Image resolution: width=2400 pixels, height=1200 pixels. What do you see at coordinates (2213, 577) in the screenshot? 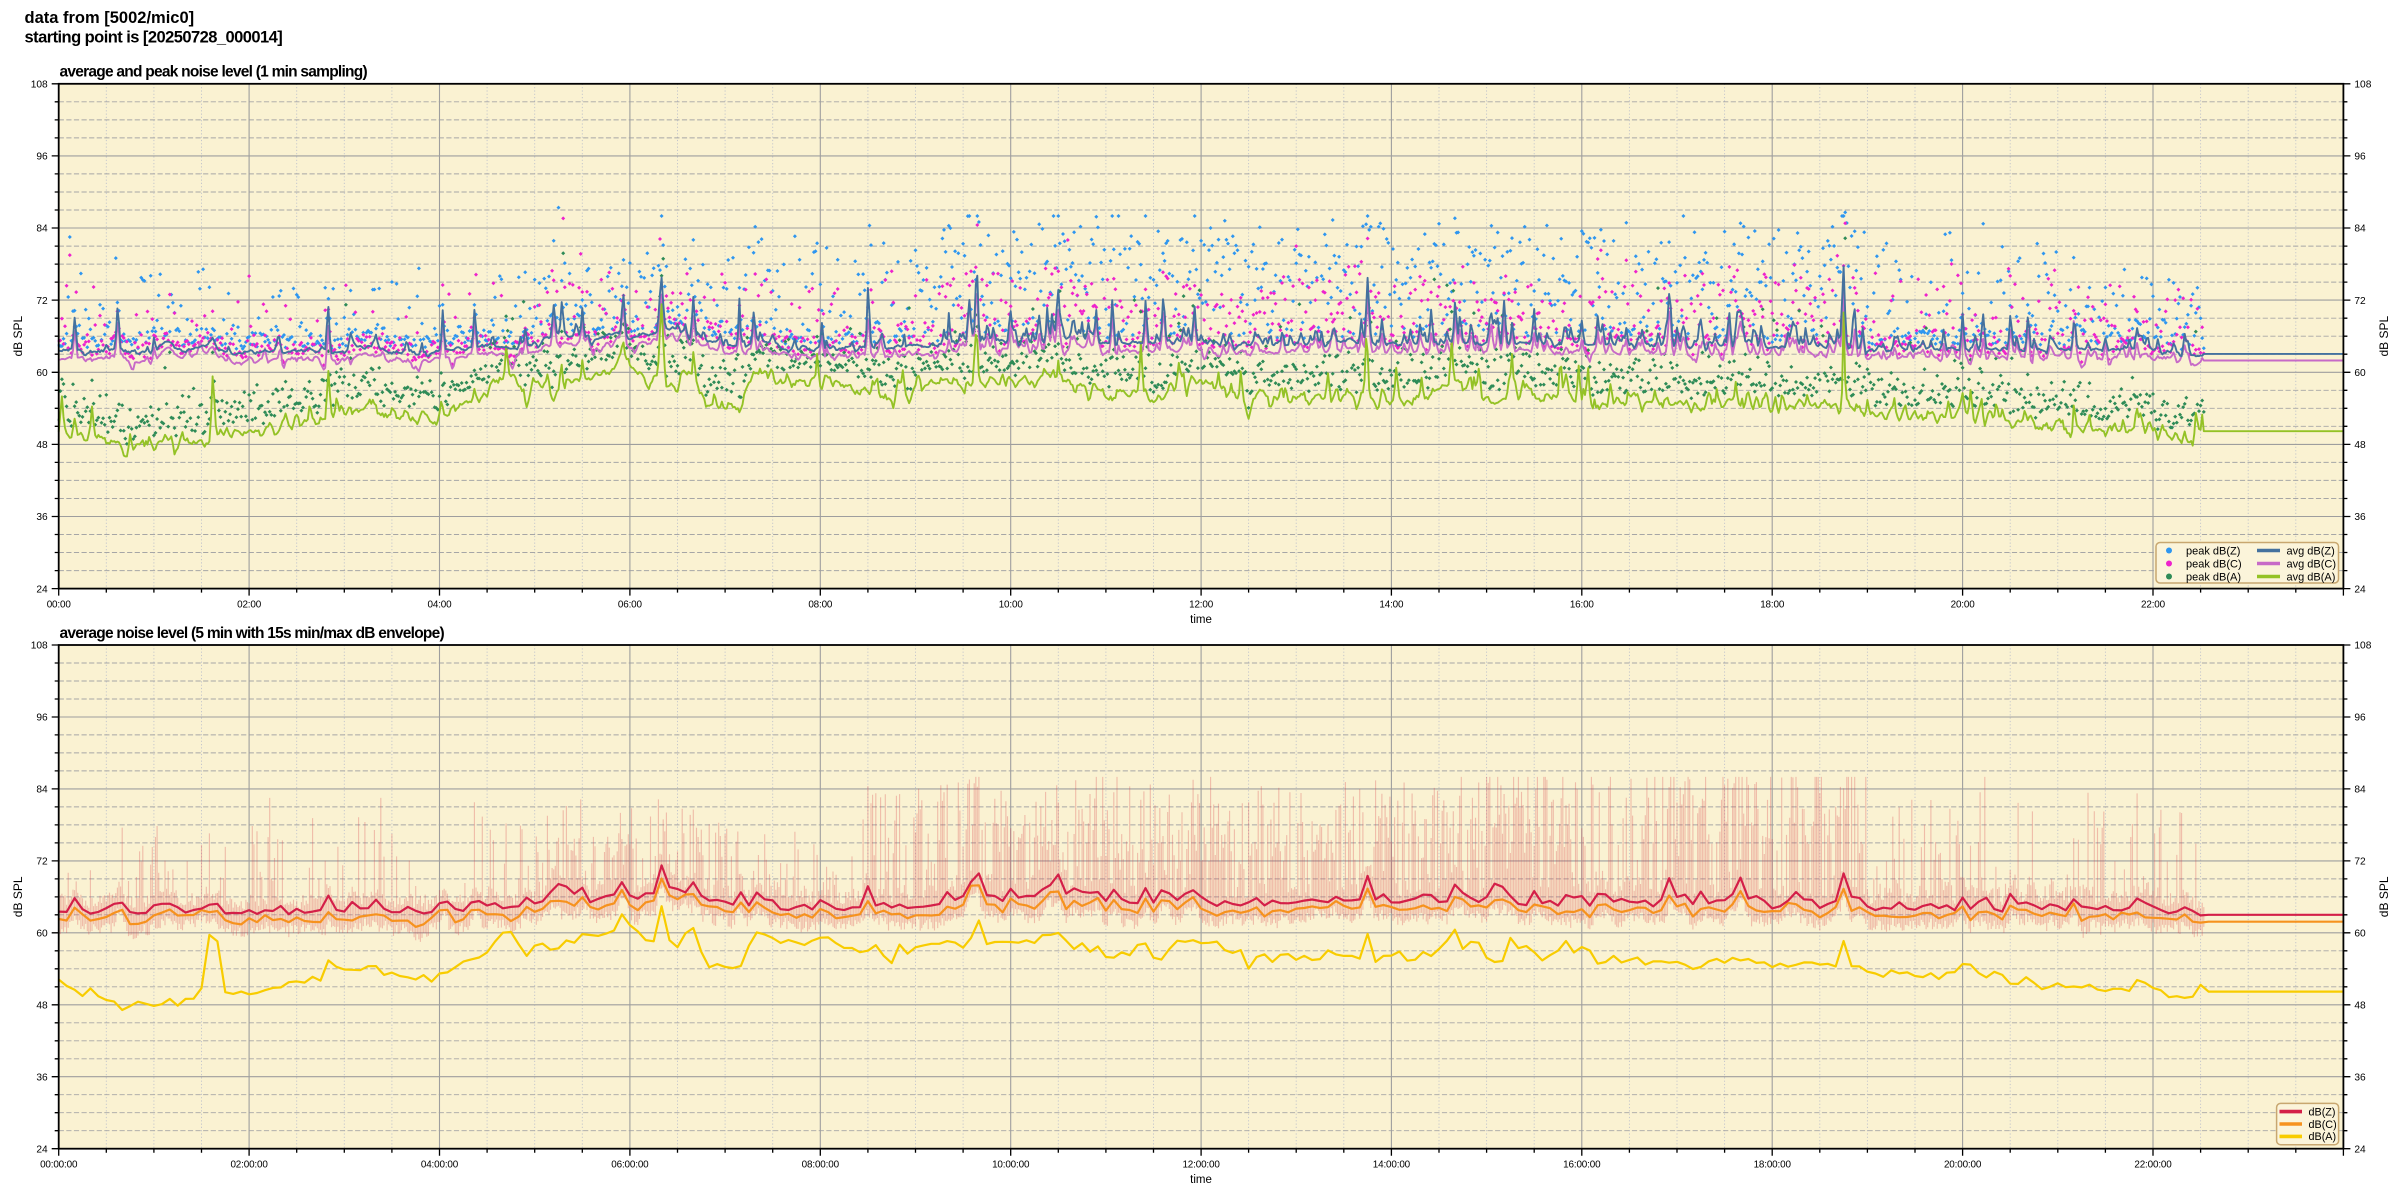
I see `svg-text: peak dB(A)` at bounding box center [2213, 577].